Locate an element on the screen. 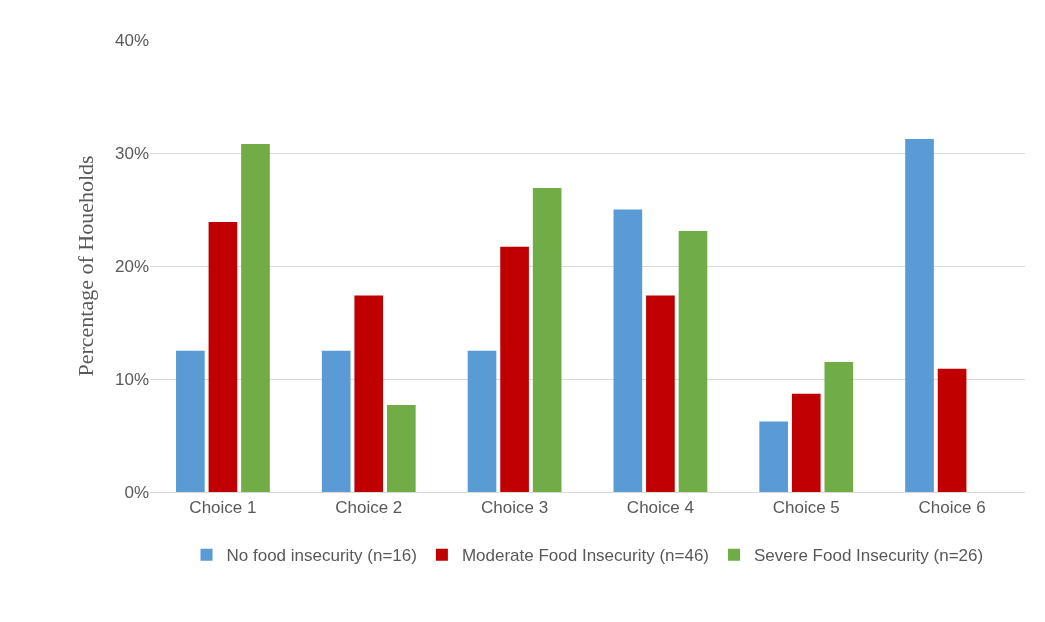  y-tick-label: 40% is located at coordinates (131, 40).